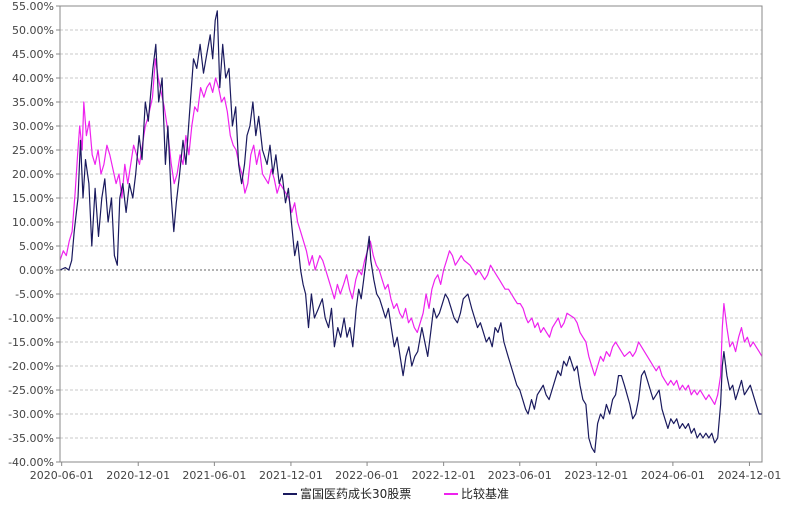 This screenshot has width=800, height=512. I want to click on y-tick-label: -35.00%, so click(31, 438).